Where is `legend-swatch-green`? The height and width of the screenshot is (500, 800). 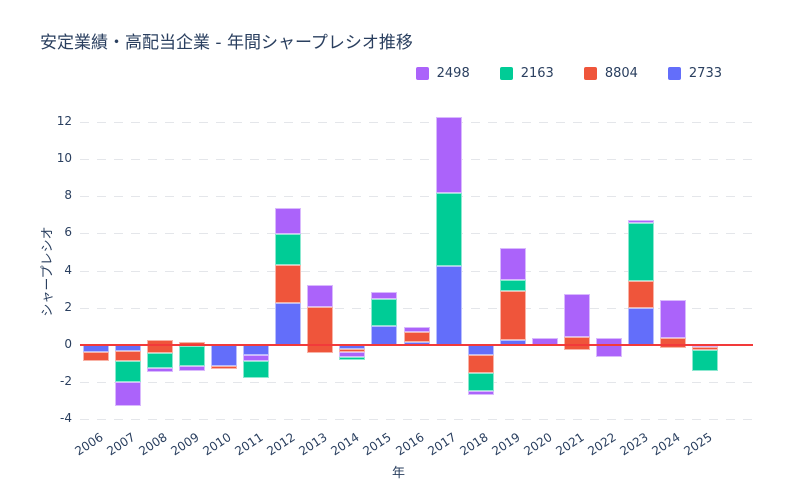
legend-swatch-green is located at coordinates (506, 73).